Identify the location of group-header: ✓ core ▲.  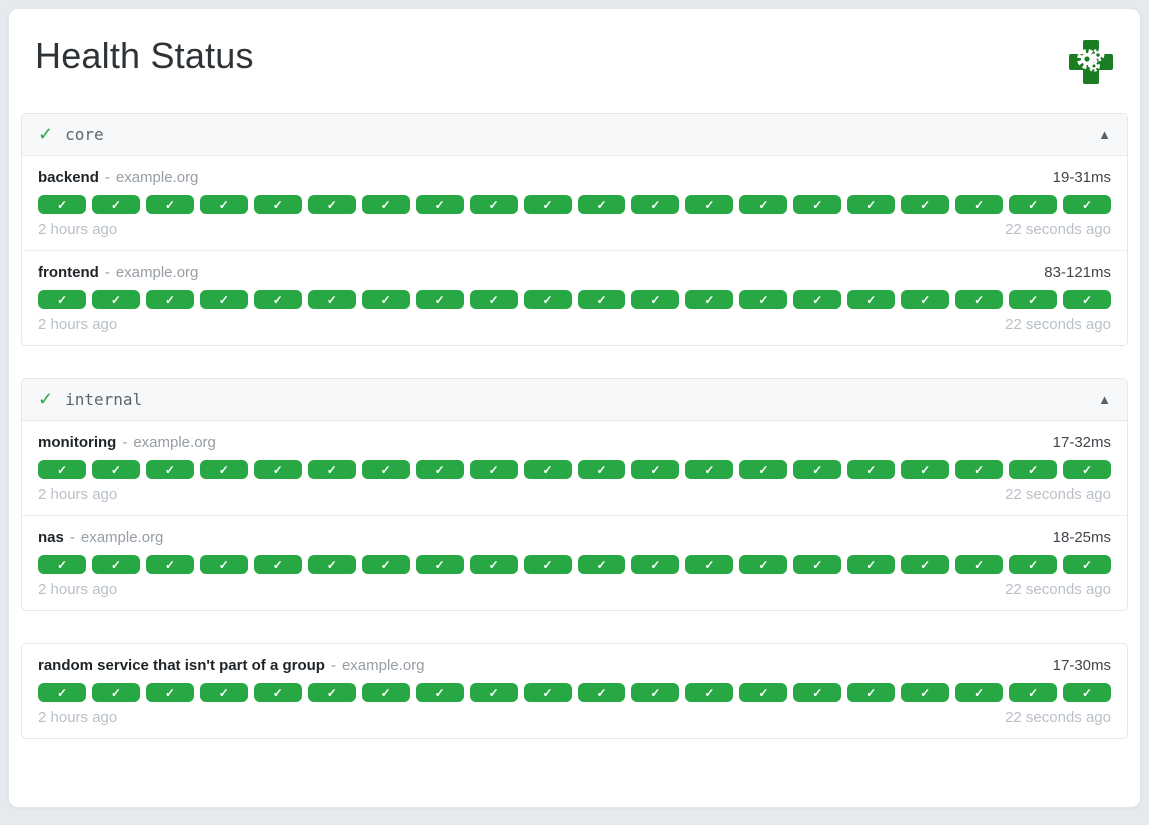
(574, 135).